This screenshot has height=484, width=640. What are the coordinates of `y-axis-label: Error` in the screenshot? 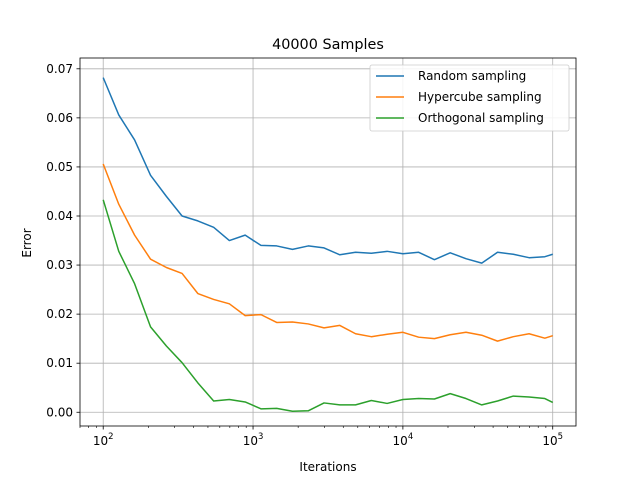 It's located at (27, 242).